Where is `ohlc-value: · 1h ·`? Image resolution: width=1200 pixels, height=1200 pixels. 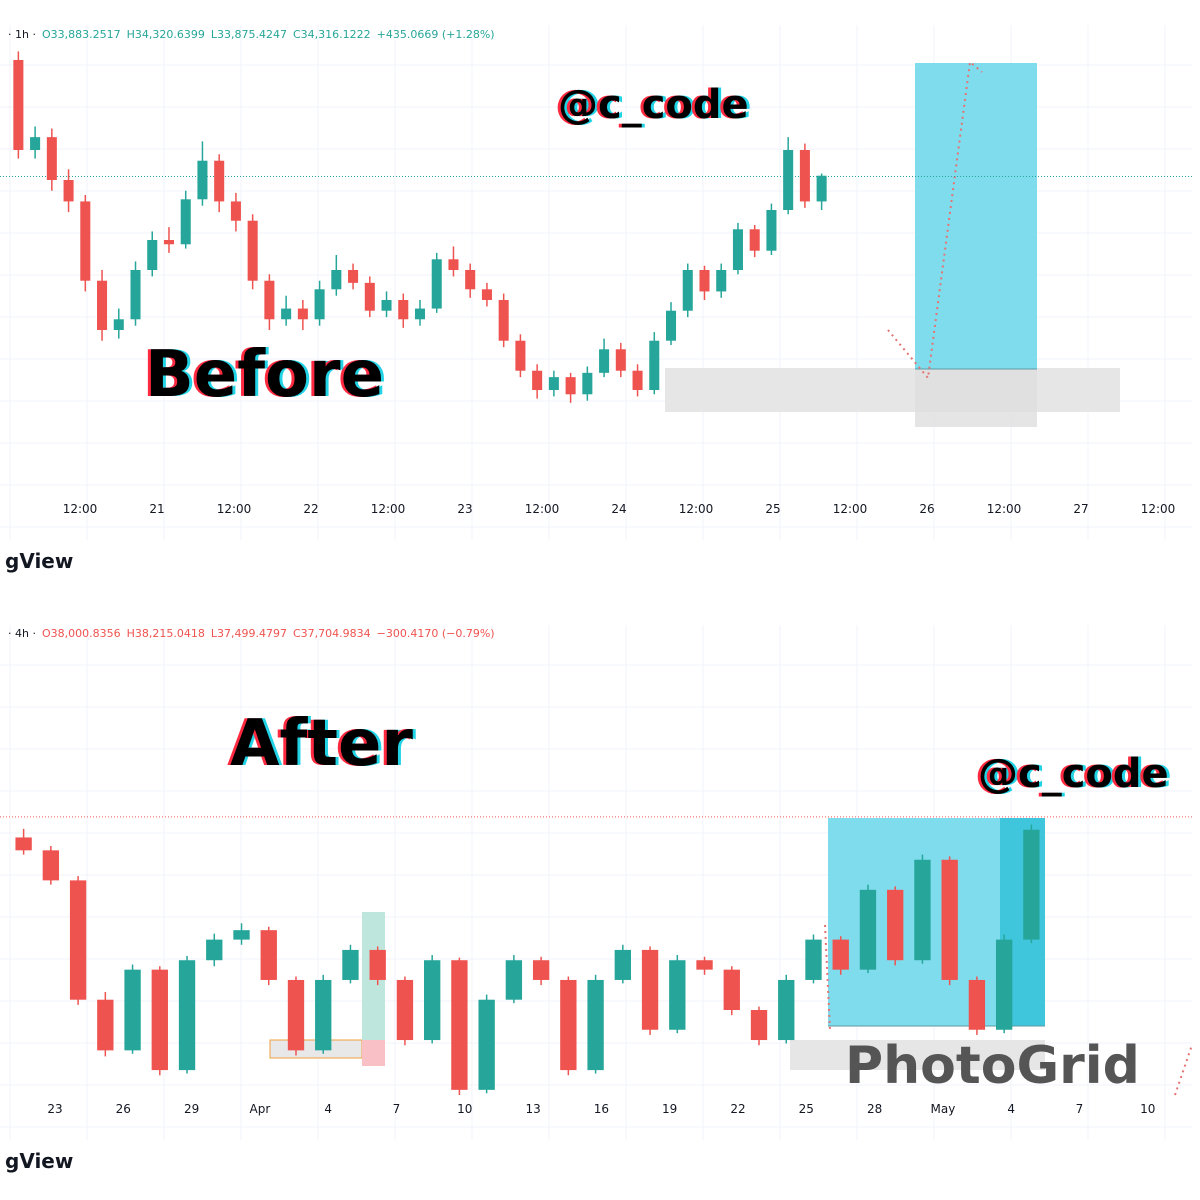
ohlc-value: · 1h · is located at coordinates (22, 34).